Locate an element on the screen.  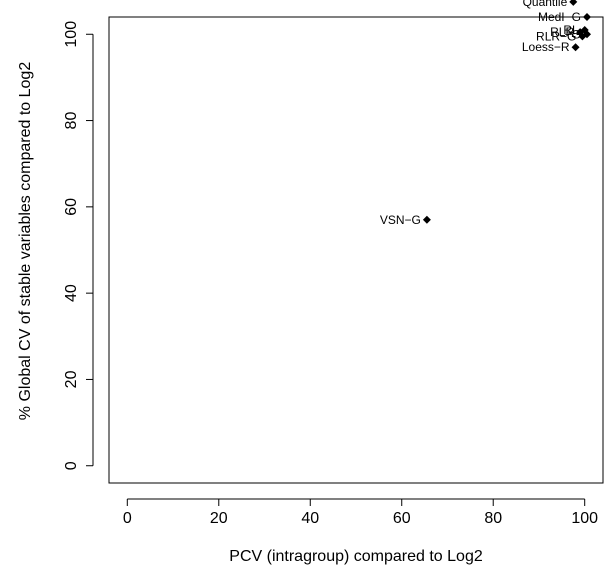
y-tick-label: 60 is located at coordinates (71, 207).